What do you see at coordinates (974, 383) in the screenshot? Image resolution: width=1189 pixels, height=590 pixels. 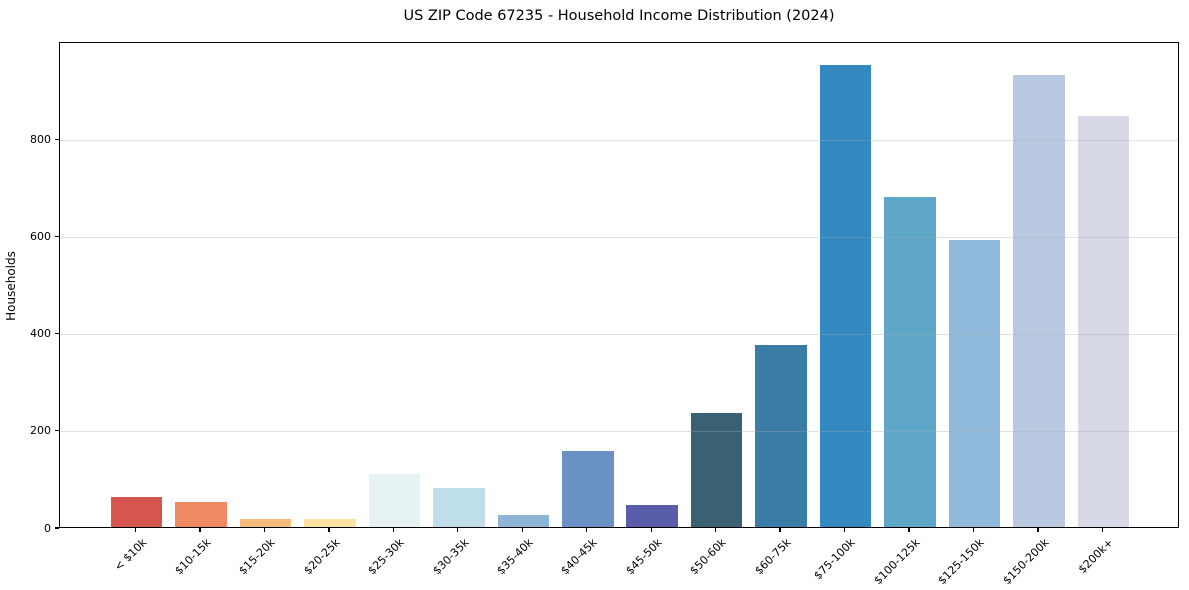 I see `bar-125-150k` at bounding box center [974, 383].